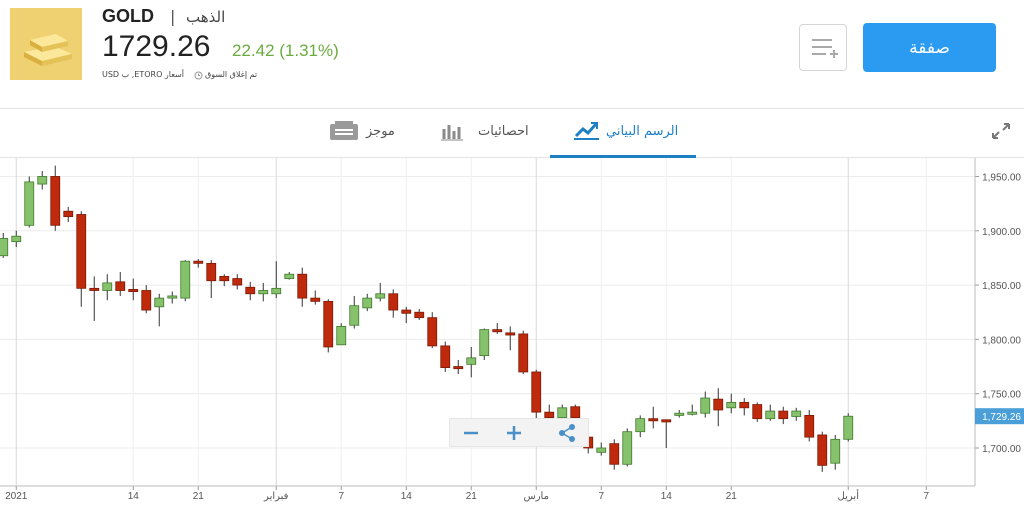 This screenshot has width=1024, height=517. Describe the element at coordinates (198, 75) in the screenshot. I see `clock-icon` at that location.